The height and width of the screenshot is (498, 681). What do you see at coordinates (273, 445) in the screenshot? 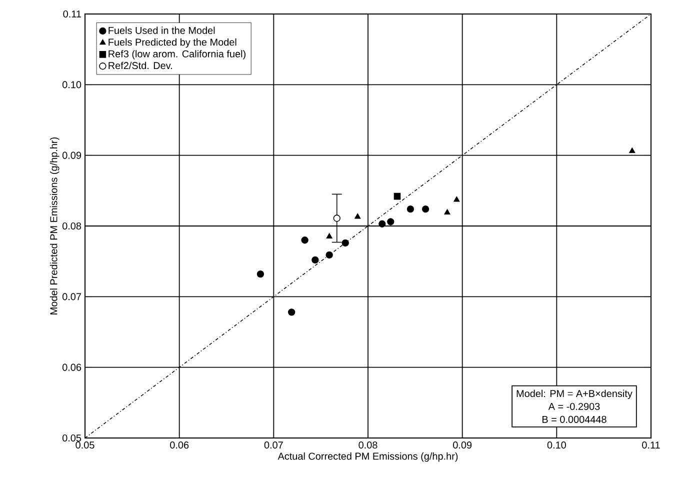
I see `x-tick-label: 0.07` at bounding box center [273, 445].